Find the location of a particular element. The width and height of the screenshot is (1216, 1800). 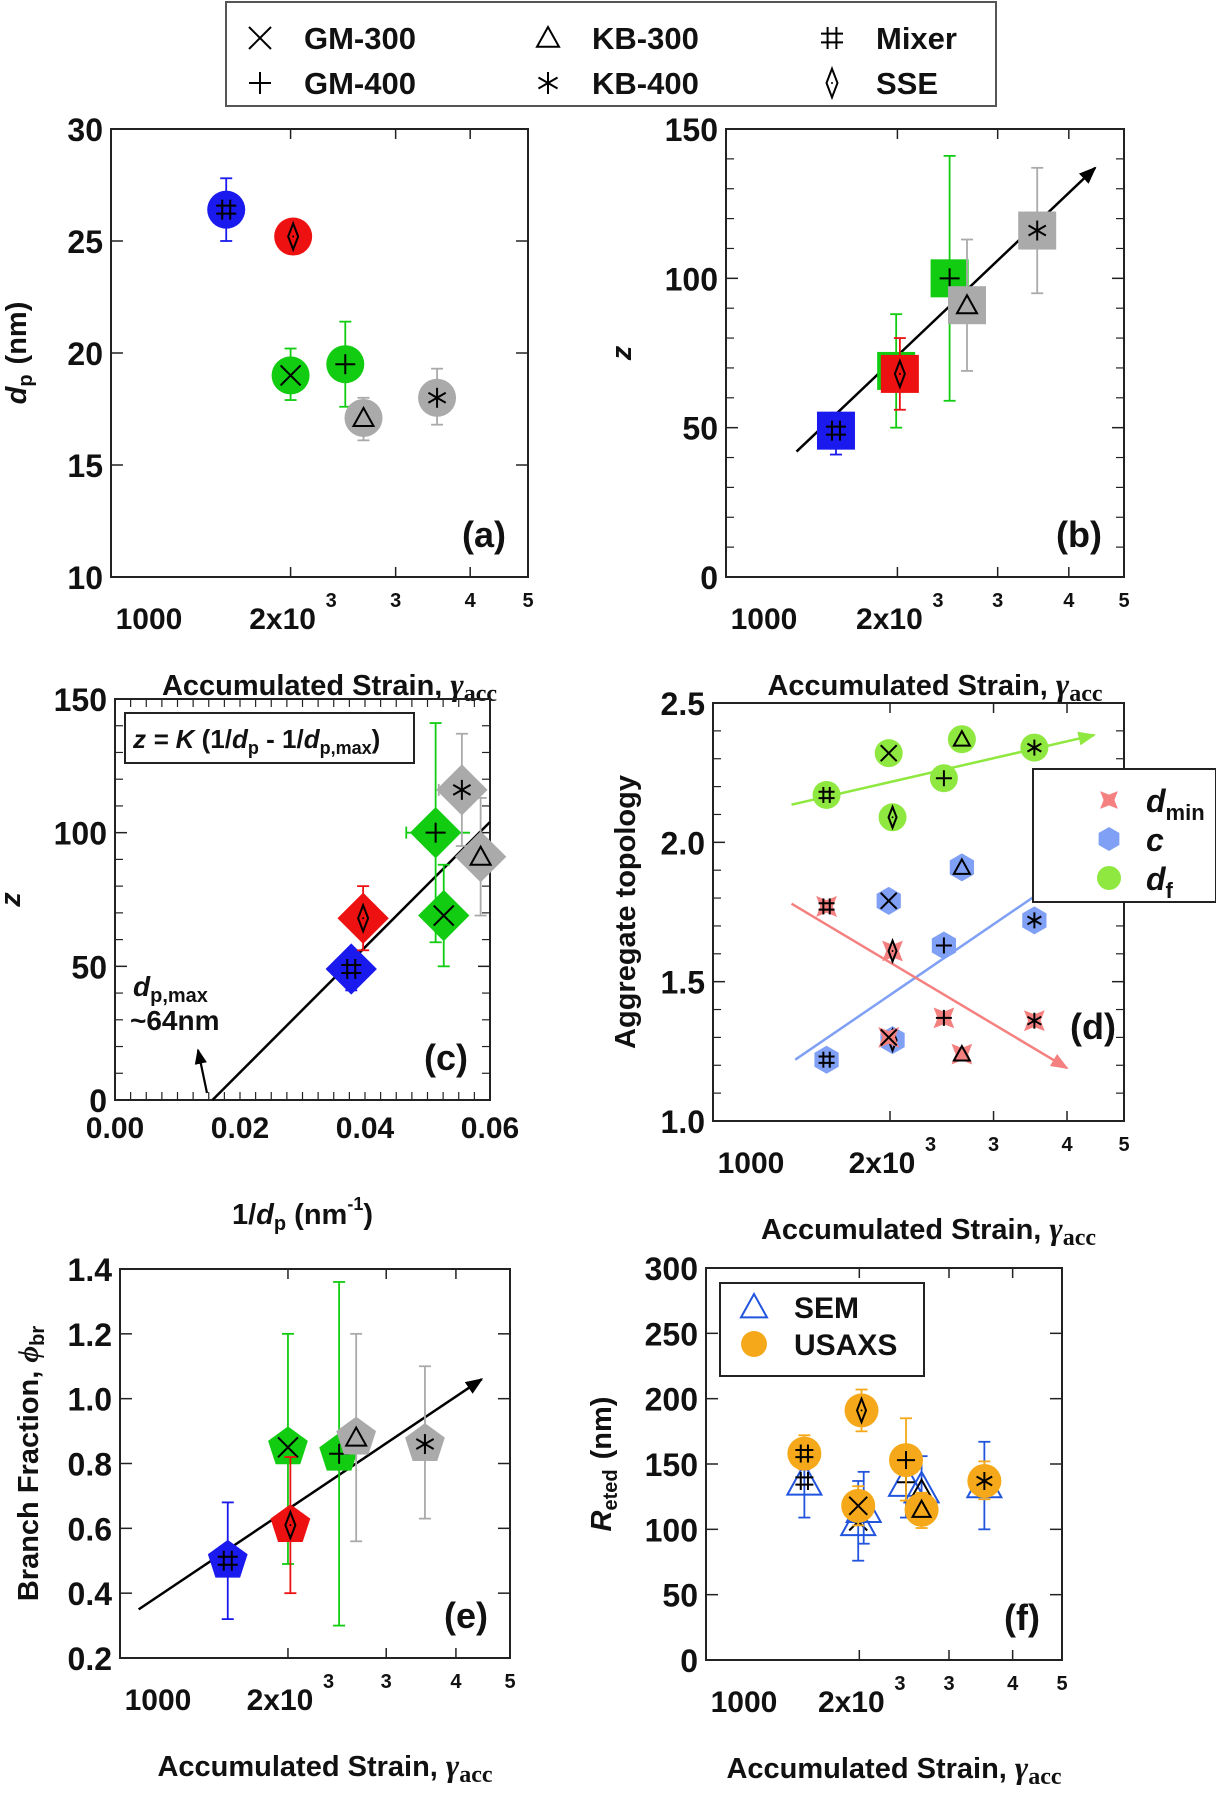

y-tick-label: 1.0 is located at coordinates (683, 1122).